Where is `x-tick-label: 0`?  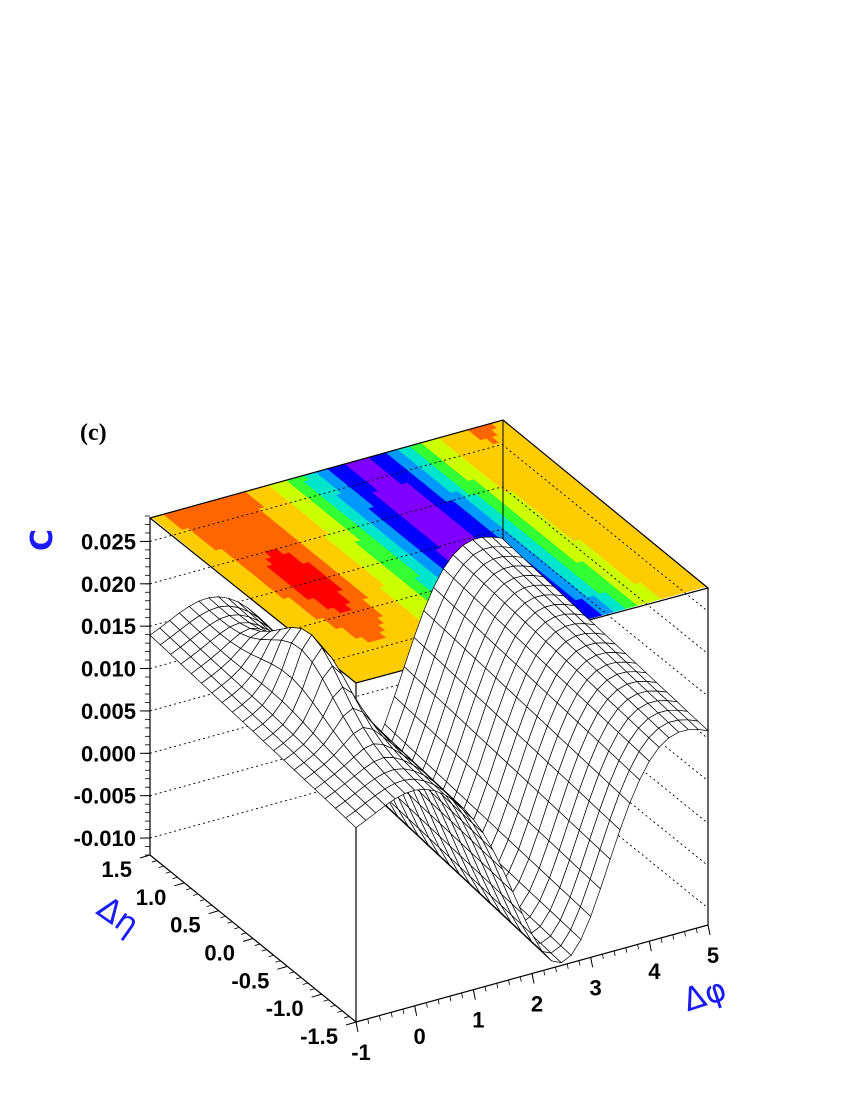
x-tick-label: 0 is located at coordinates (420, 1036).